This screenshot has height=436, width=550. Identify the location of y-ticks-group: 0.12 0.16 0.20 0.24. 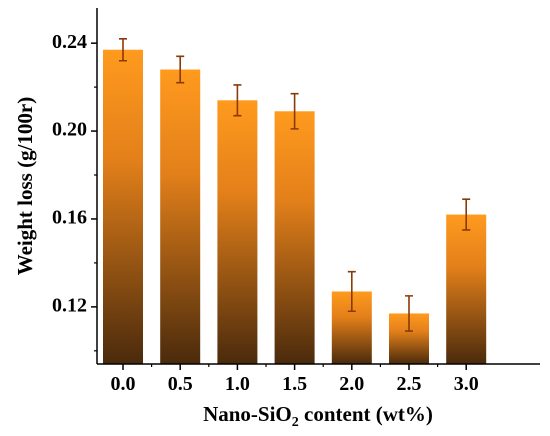
(74, 191).